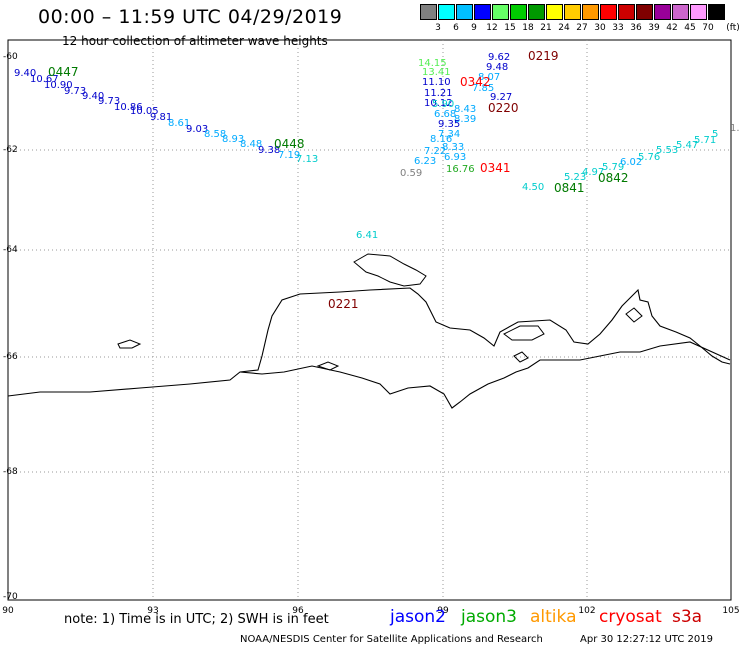  I want to click on wave-height-label: 8.07, so click(489, 77).